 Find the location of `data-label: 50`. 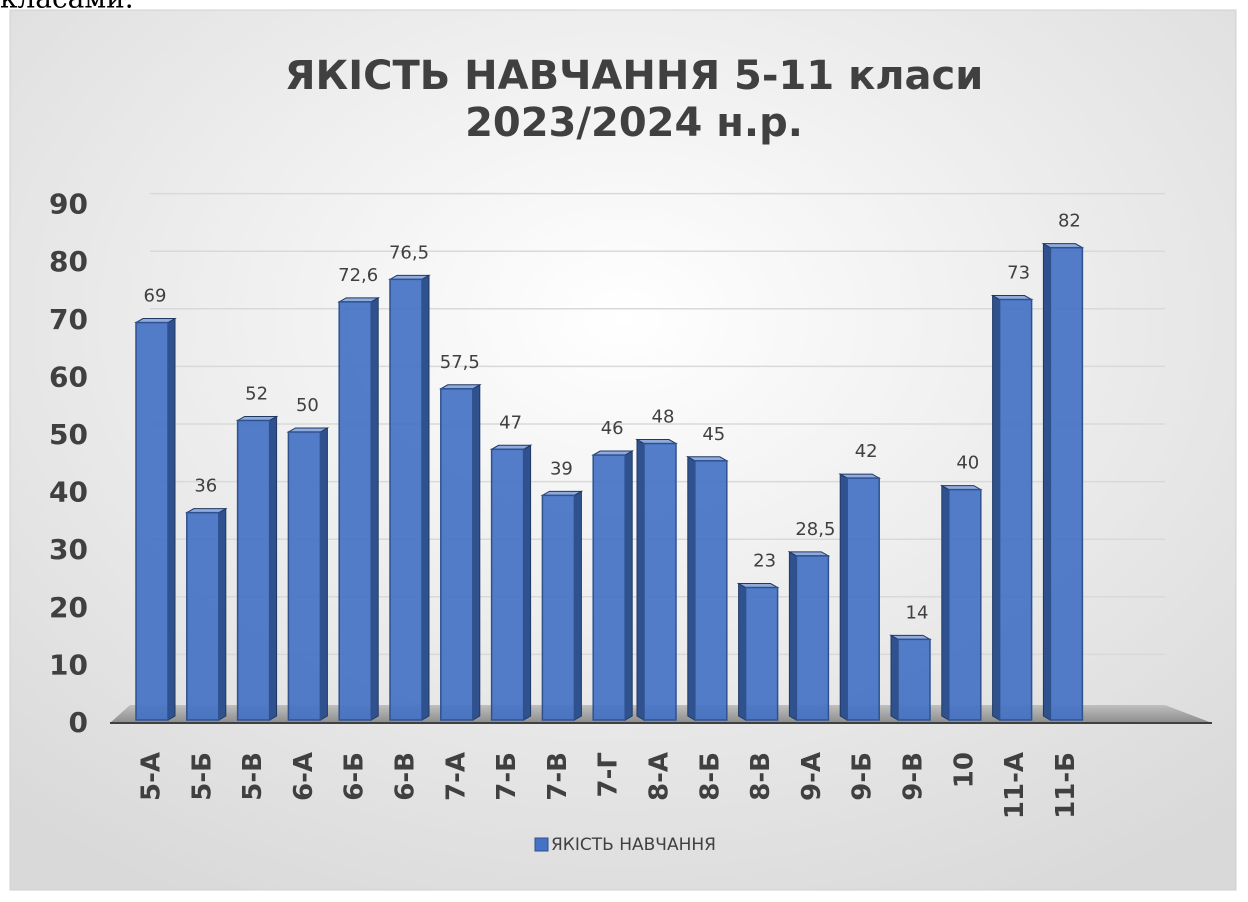

data-label: 50 is located at coordinates (307, 405).